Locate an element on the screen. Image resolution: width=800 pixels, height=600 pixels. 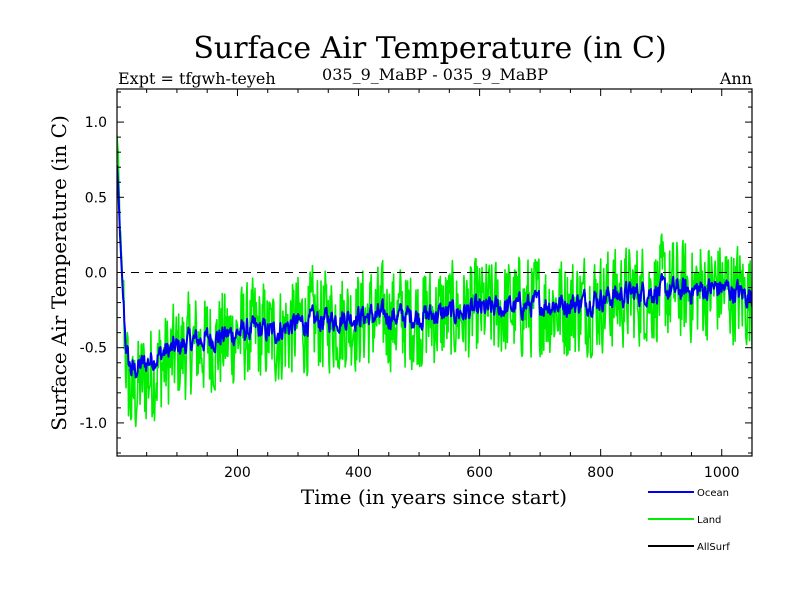
chart-title: Surface Air Temperature (in C) is located at coordinates (429, 48).